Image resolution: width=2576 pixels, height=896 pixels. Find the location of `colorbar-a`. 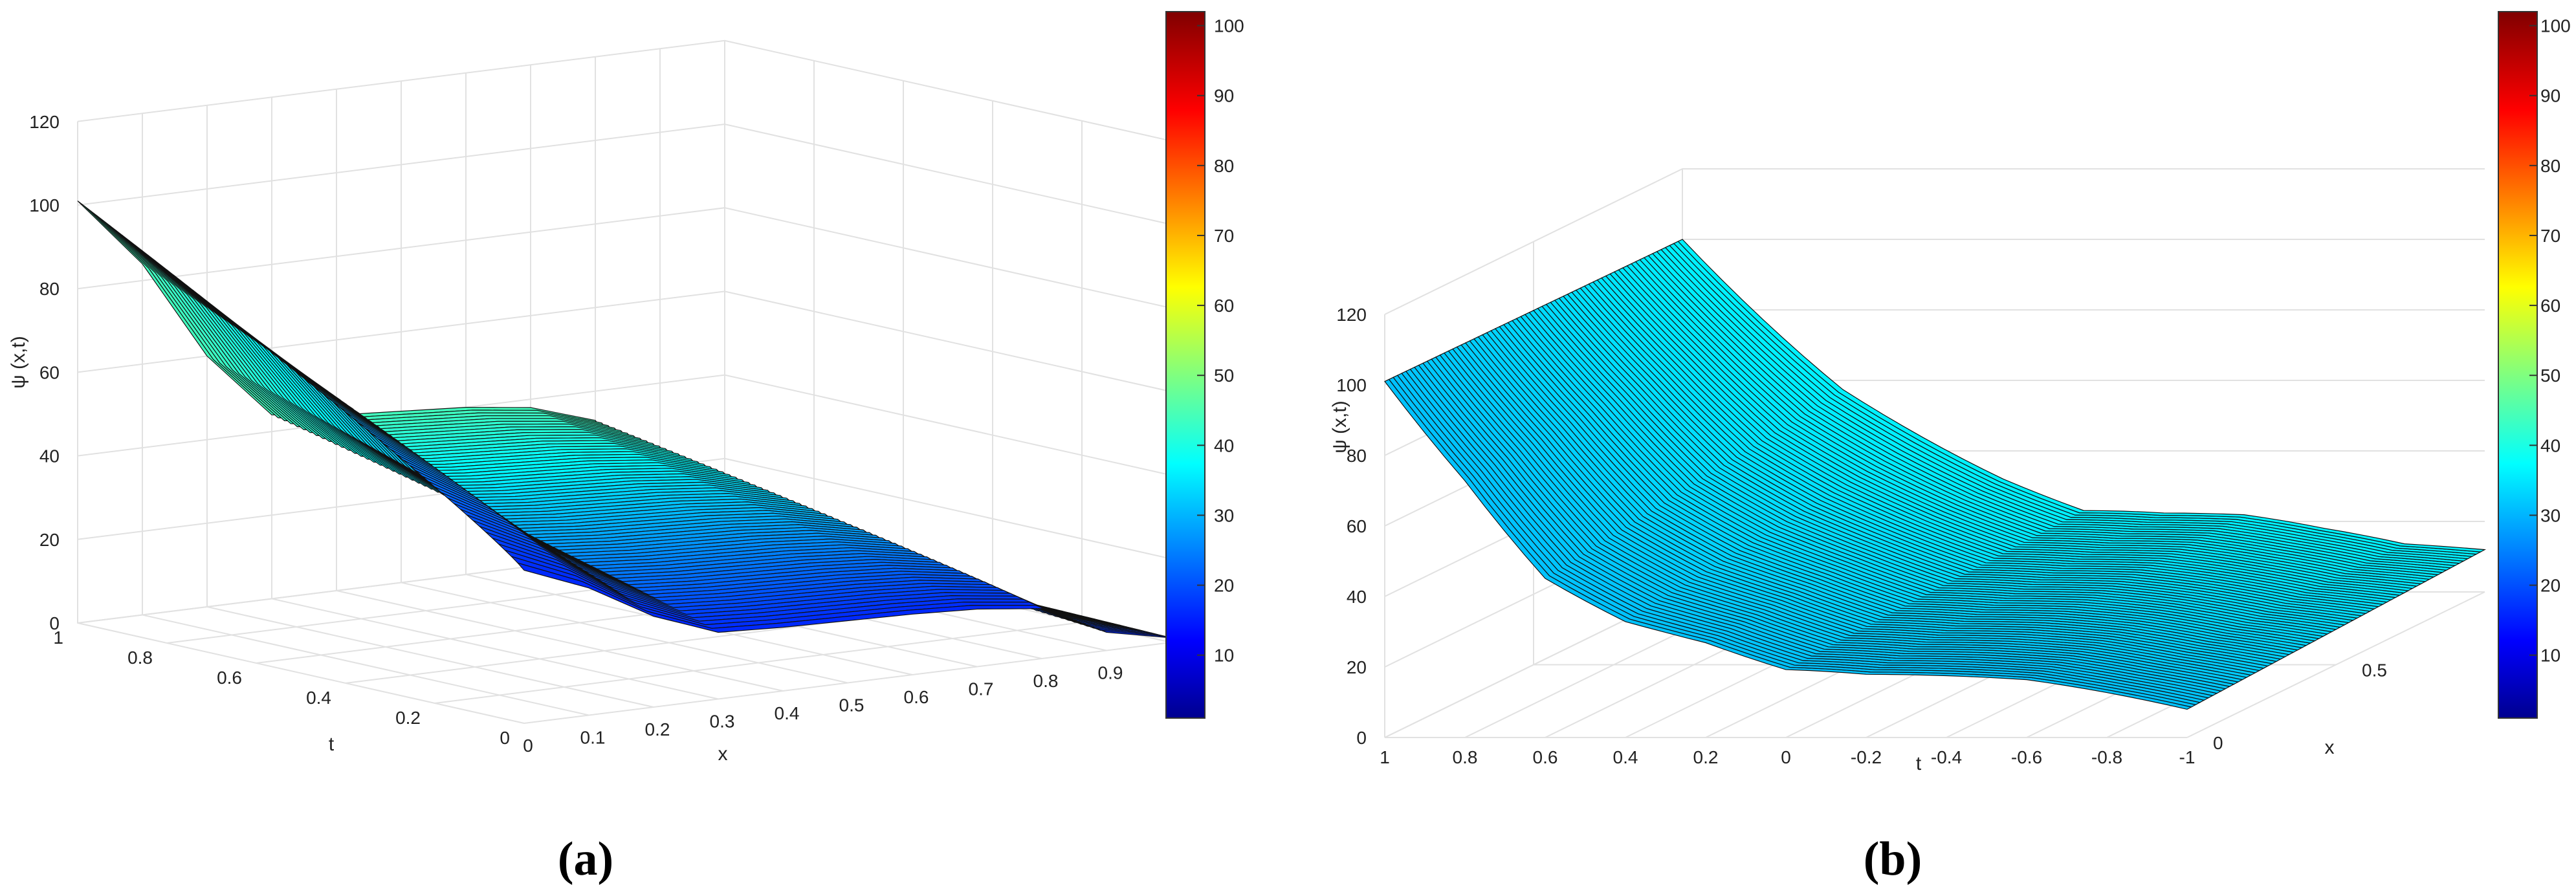

colorbar-a is located at coordinates (1185, 365).